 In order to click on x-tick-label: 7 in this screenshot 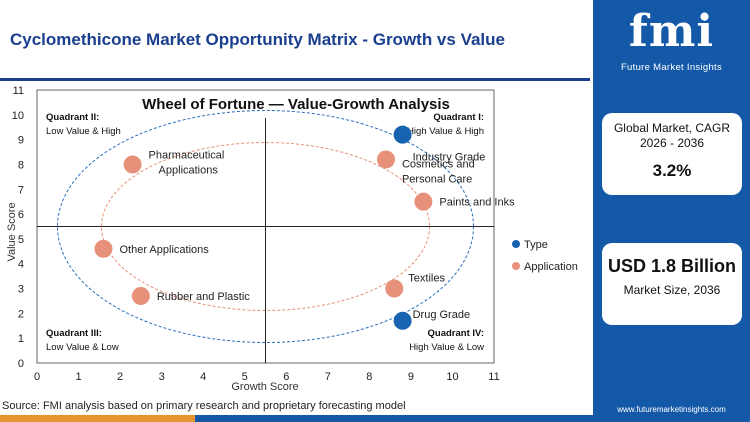, I will do `click(328, 377)`.